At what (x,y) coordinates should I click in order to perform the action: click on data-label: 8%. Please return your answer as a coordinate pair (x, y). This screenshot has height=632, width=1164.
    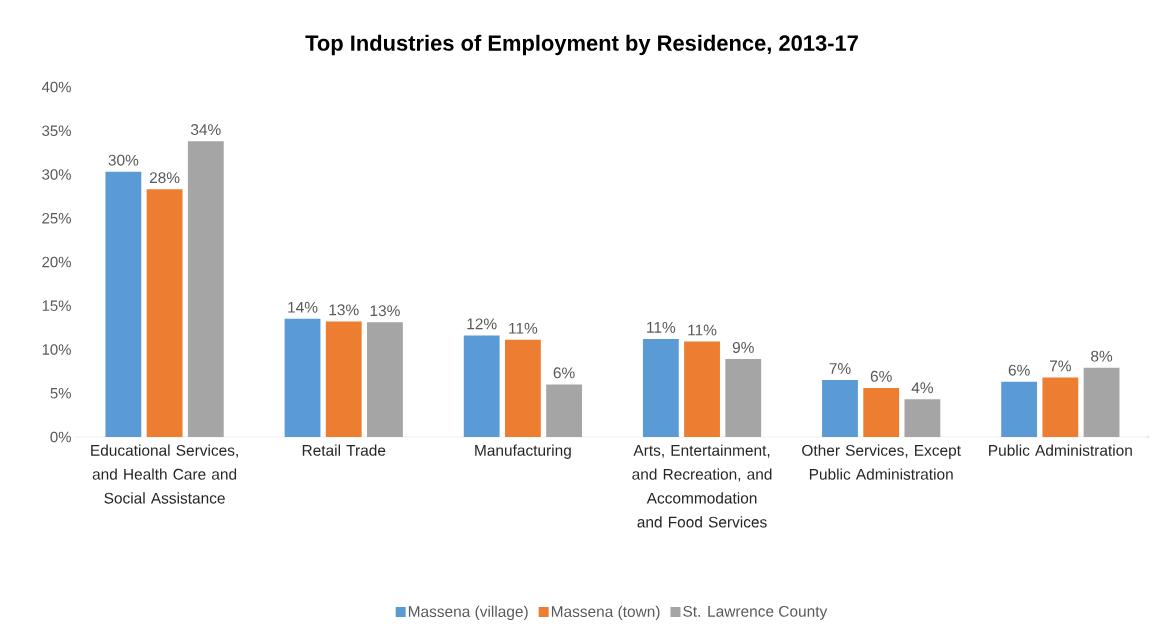
    Looking at the image, I should click on (1102, 356).